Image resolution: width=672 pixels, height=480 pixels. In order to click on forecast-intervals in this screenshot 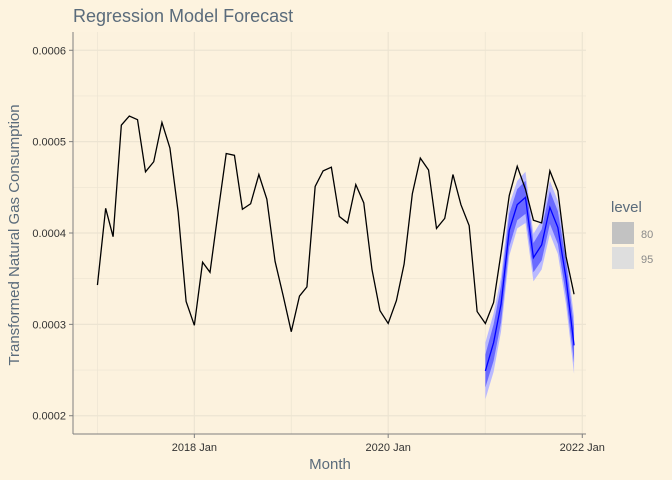, I will do `click(530, 285)`.